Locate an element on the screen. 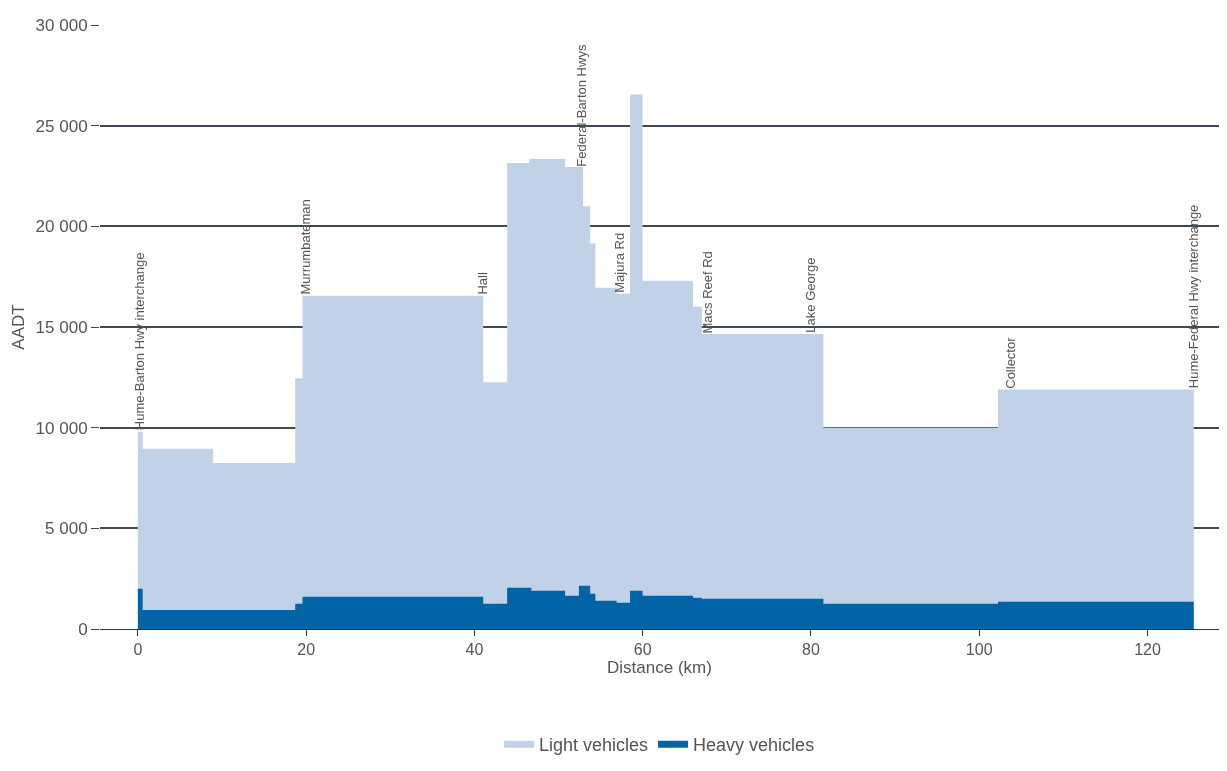 The width and height of the screenshot is (1227, 771). x-tick-label: 60 is located at coordinates (642, 650).